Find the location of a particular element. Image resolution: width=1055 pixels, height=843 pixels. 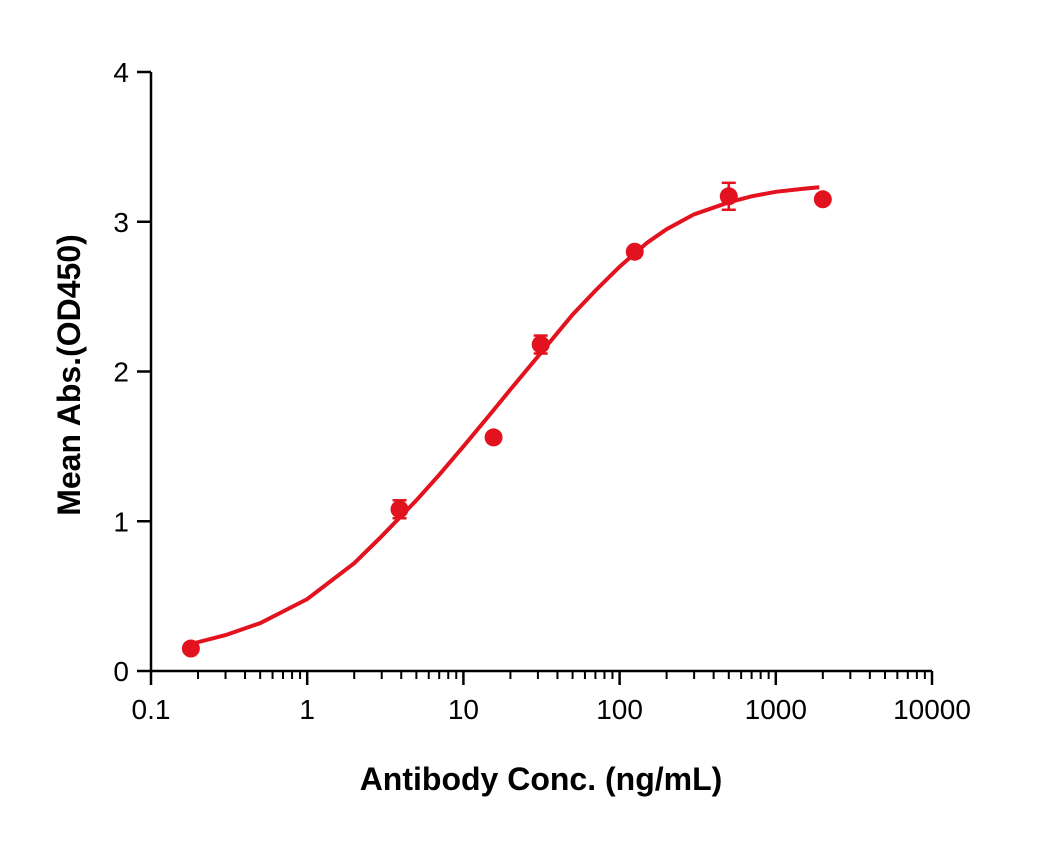

x-axis-label: Antibody Conc. (ng/mL) is located at coordinates (541, 779).